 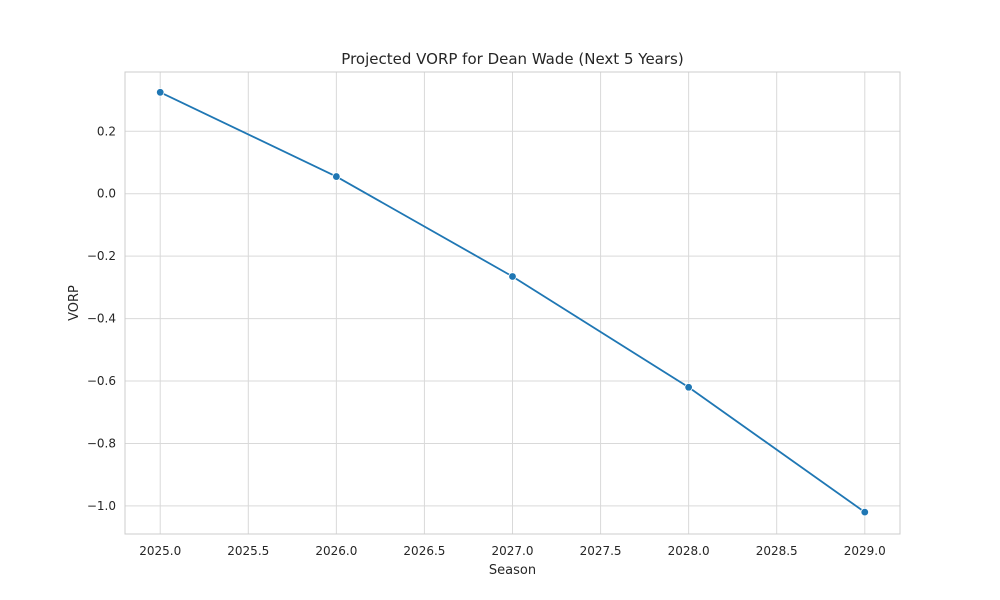 I want to click on y-tick-label: −0.4, so click(x=101, y=319).